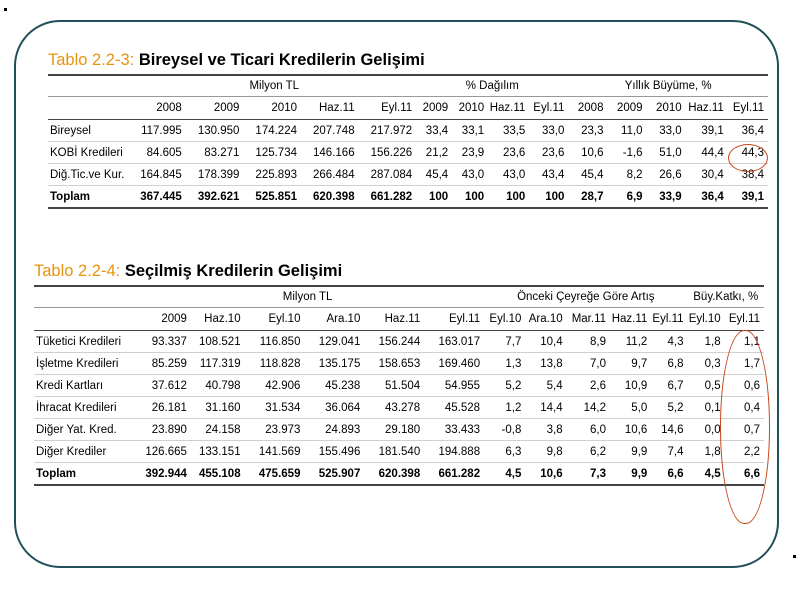  I want to click on header-label-cell, so click(83, 319).